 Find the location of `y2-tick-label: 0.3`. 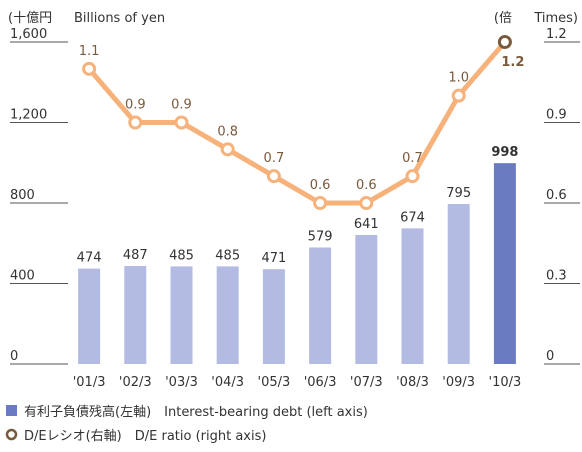

y2-tick-label: 0.3 is located at coordinates (556, 276).